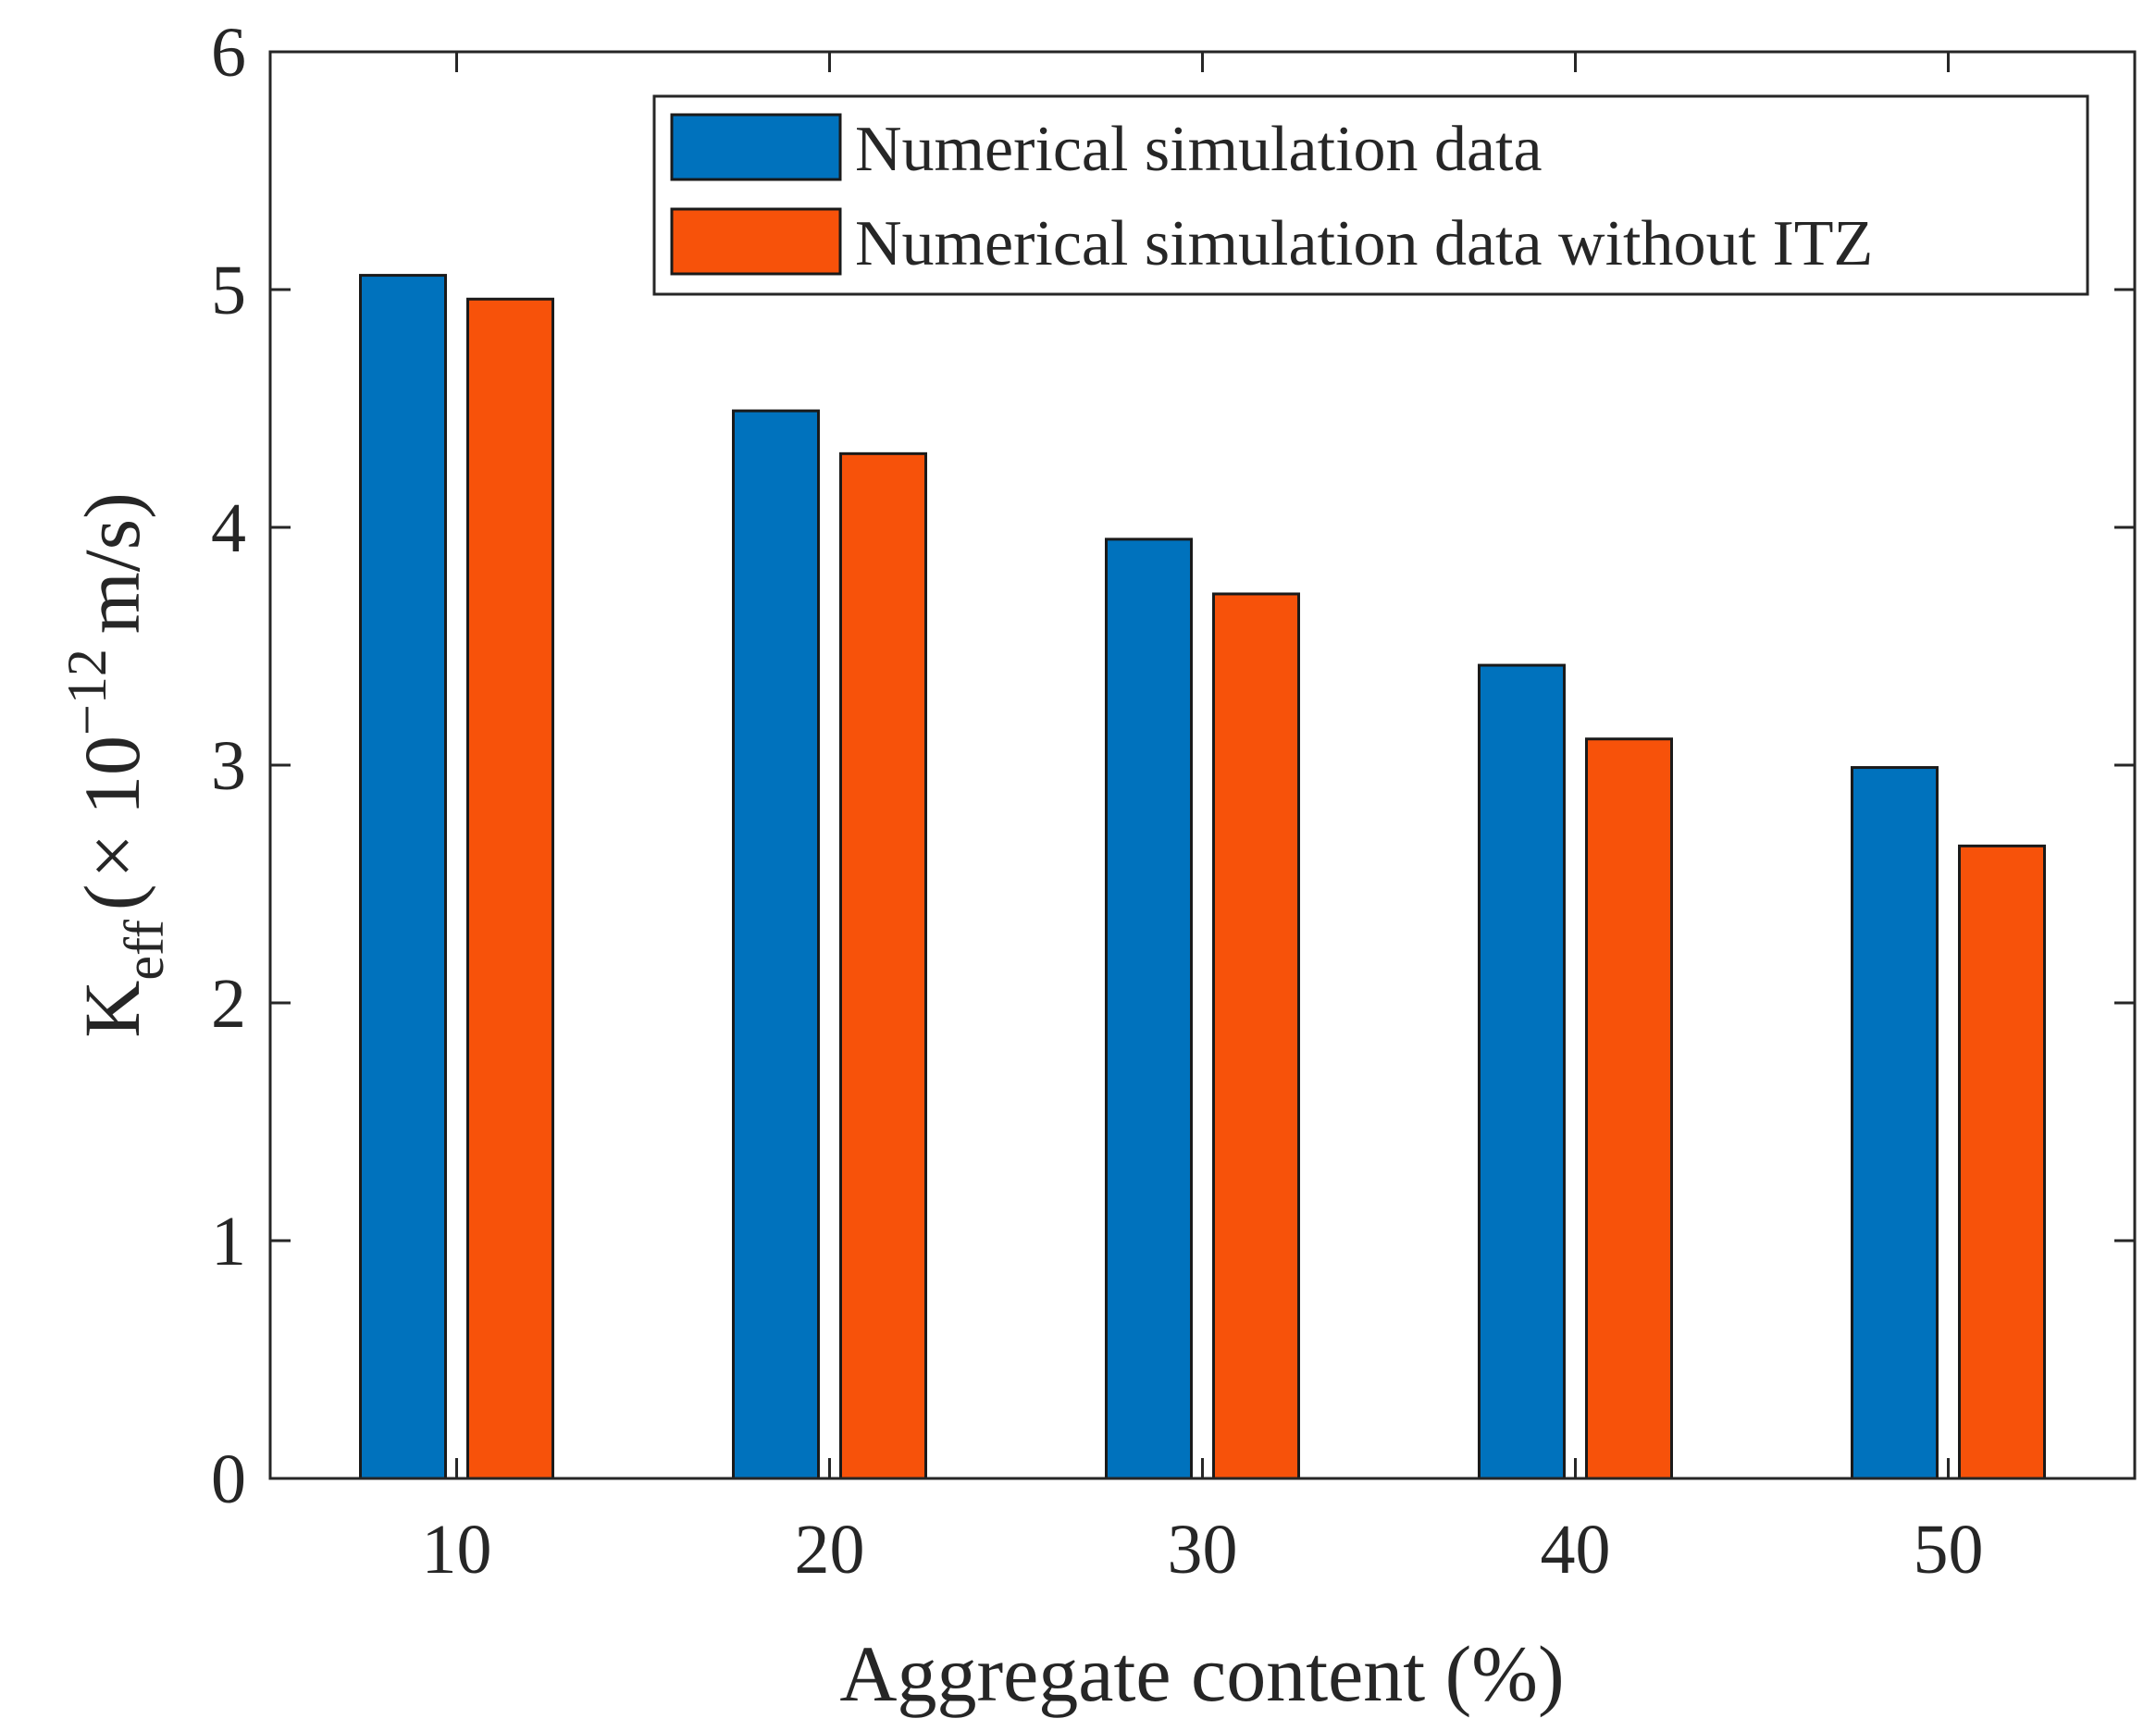 This screenshot has width=2156, height=1731. Describe the element at coordinates (756, 241) in the screenshot. I see `legend-swatch-without-itz` at that location.